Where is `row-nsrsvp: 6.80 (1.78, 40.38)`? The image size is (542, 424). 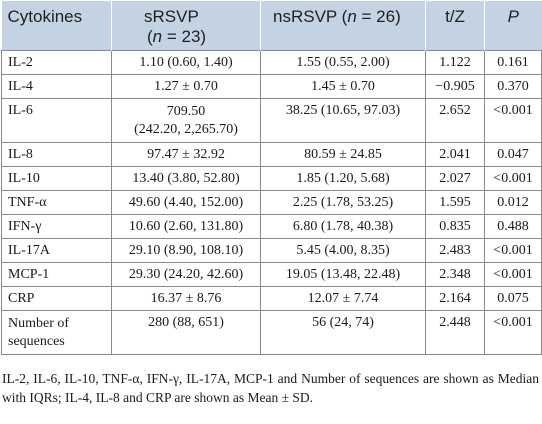
row-nsrsvp: 6.80 (1.78, 40.38) is located at coordinates (343, 226).